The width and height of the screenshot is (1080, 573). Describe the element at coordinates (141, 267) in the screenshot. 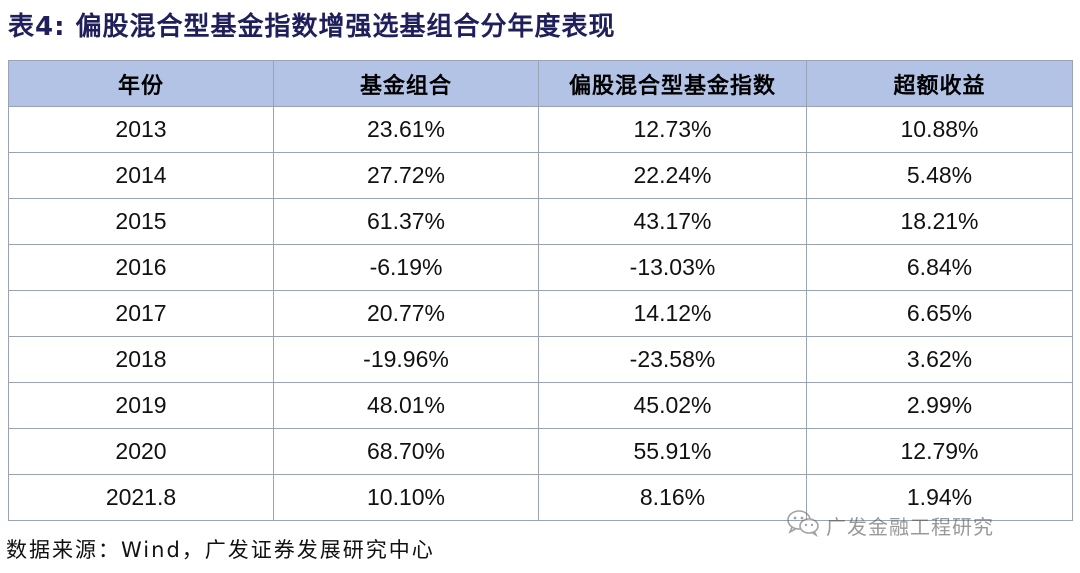

I see `cell-year: 2016` at that location.